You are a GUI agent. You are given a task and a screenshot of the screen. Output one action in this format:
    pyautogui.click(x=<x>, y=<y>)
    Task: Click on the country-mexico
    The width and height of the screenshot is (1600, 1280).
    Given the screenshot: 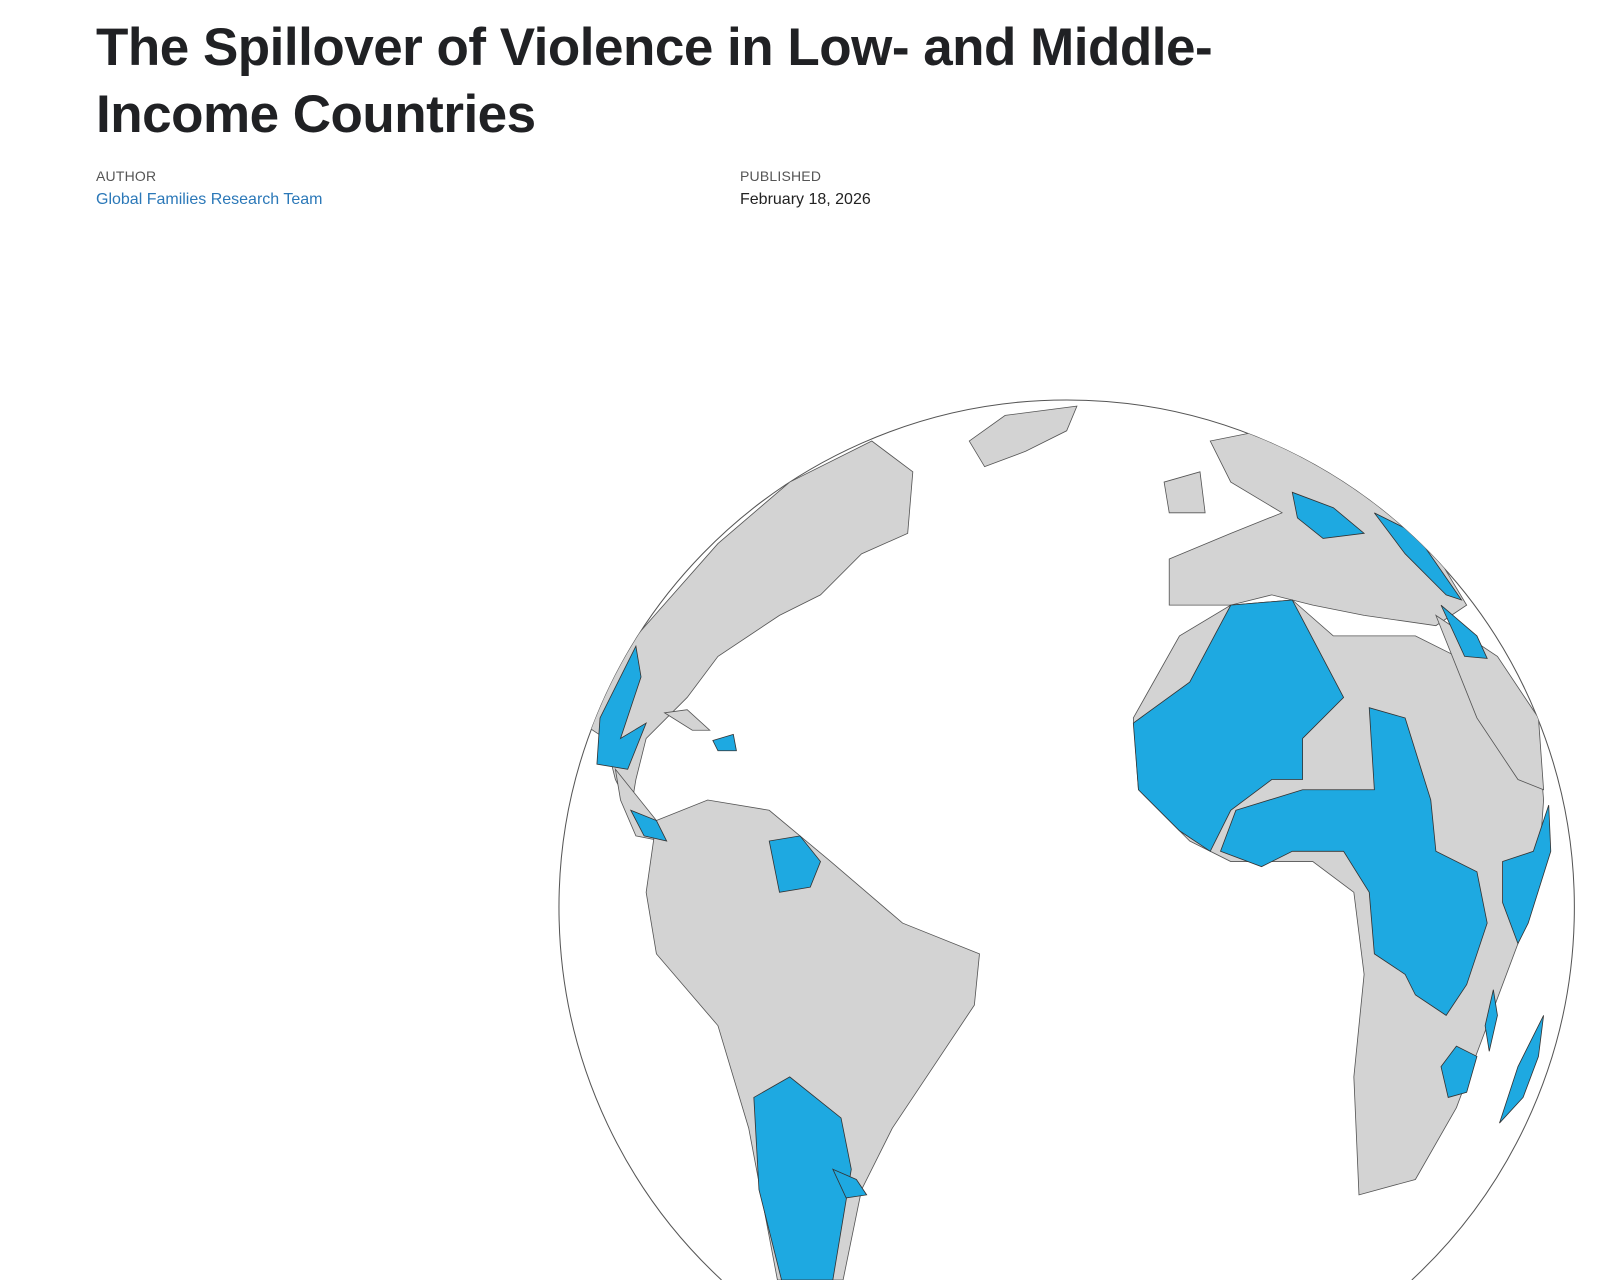 What is the action you would take?
    pyautogui.click(x=621, y=707)
    